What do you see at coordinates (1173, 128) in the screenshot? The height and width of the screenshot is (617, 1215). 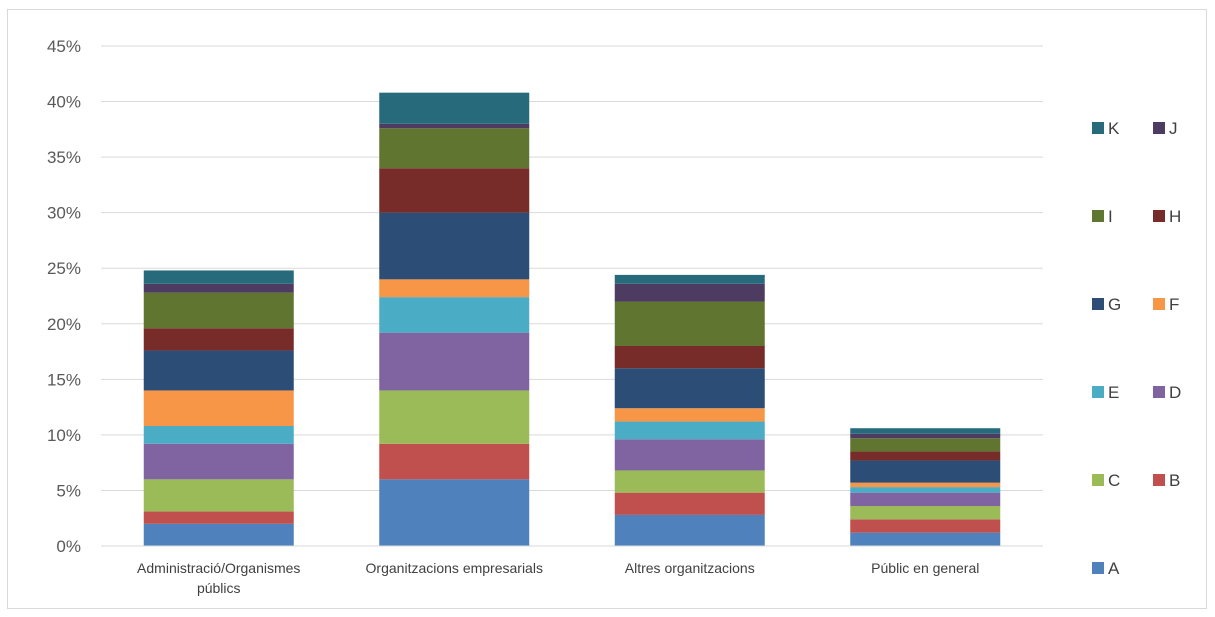 I see `legend-label-j: J` at bounding box center [1173, 128].